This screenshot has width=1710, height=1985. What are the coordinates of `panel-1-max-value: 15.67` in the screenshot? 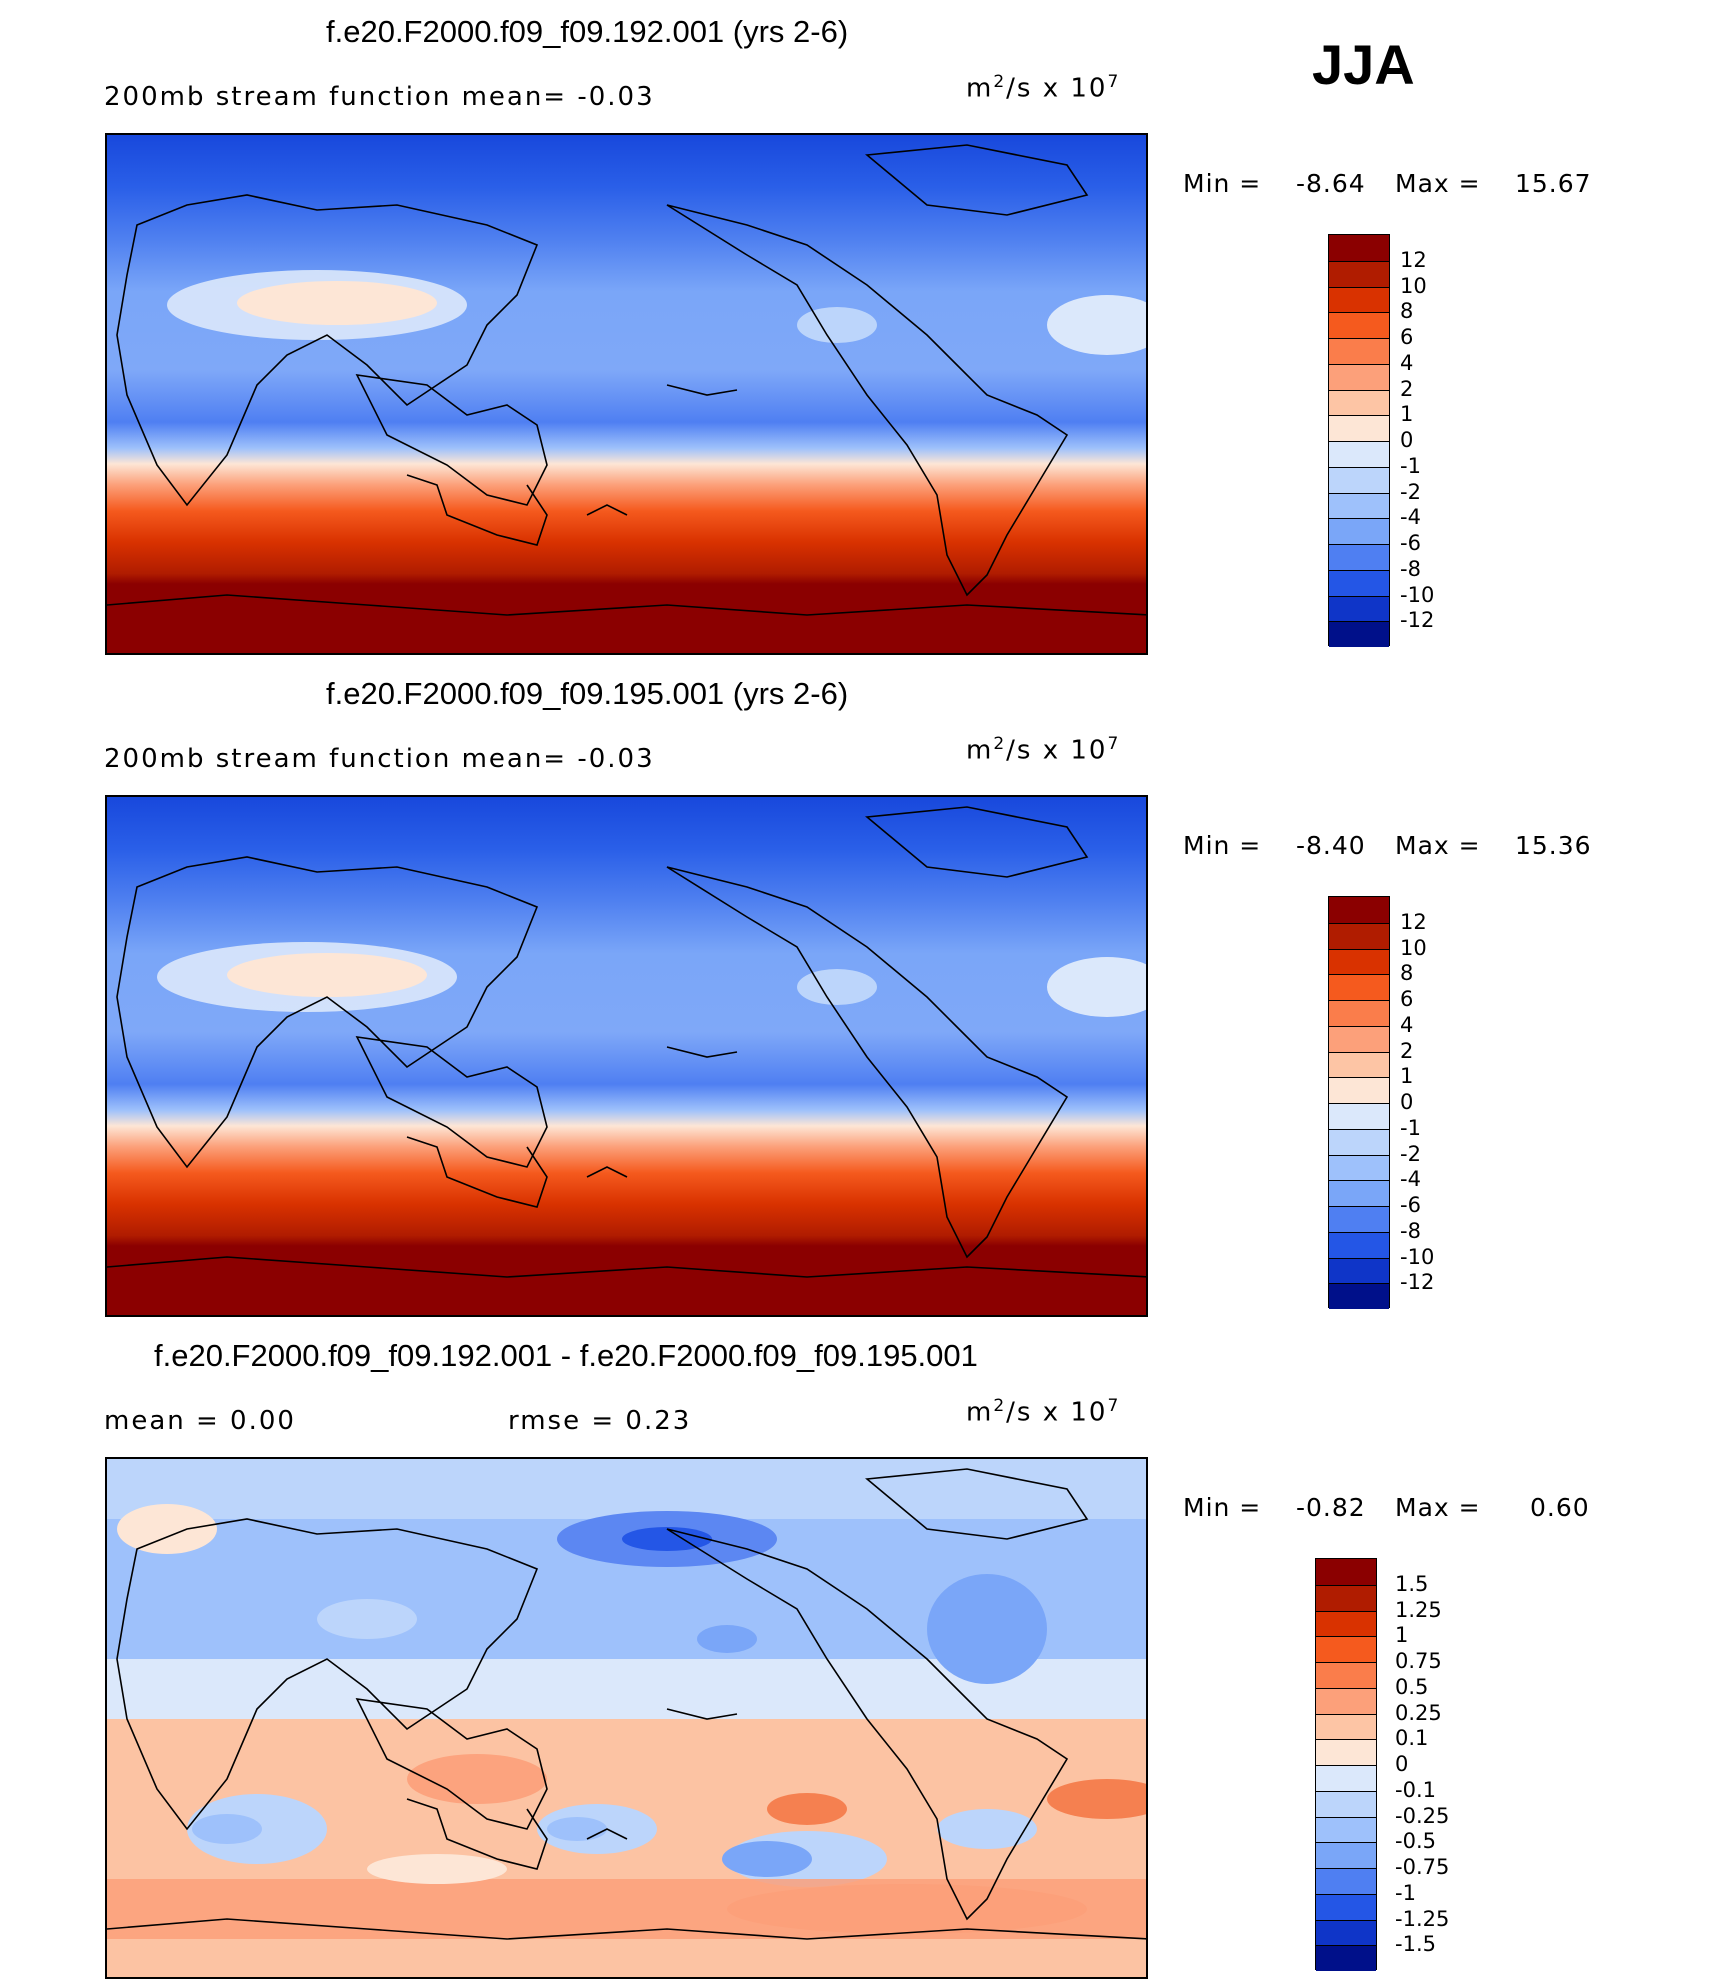 It's located at (1553, 183).